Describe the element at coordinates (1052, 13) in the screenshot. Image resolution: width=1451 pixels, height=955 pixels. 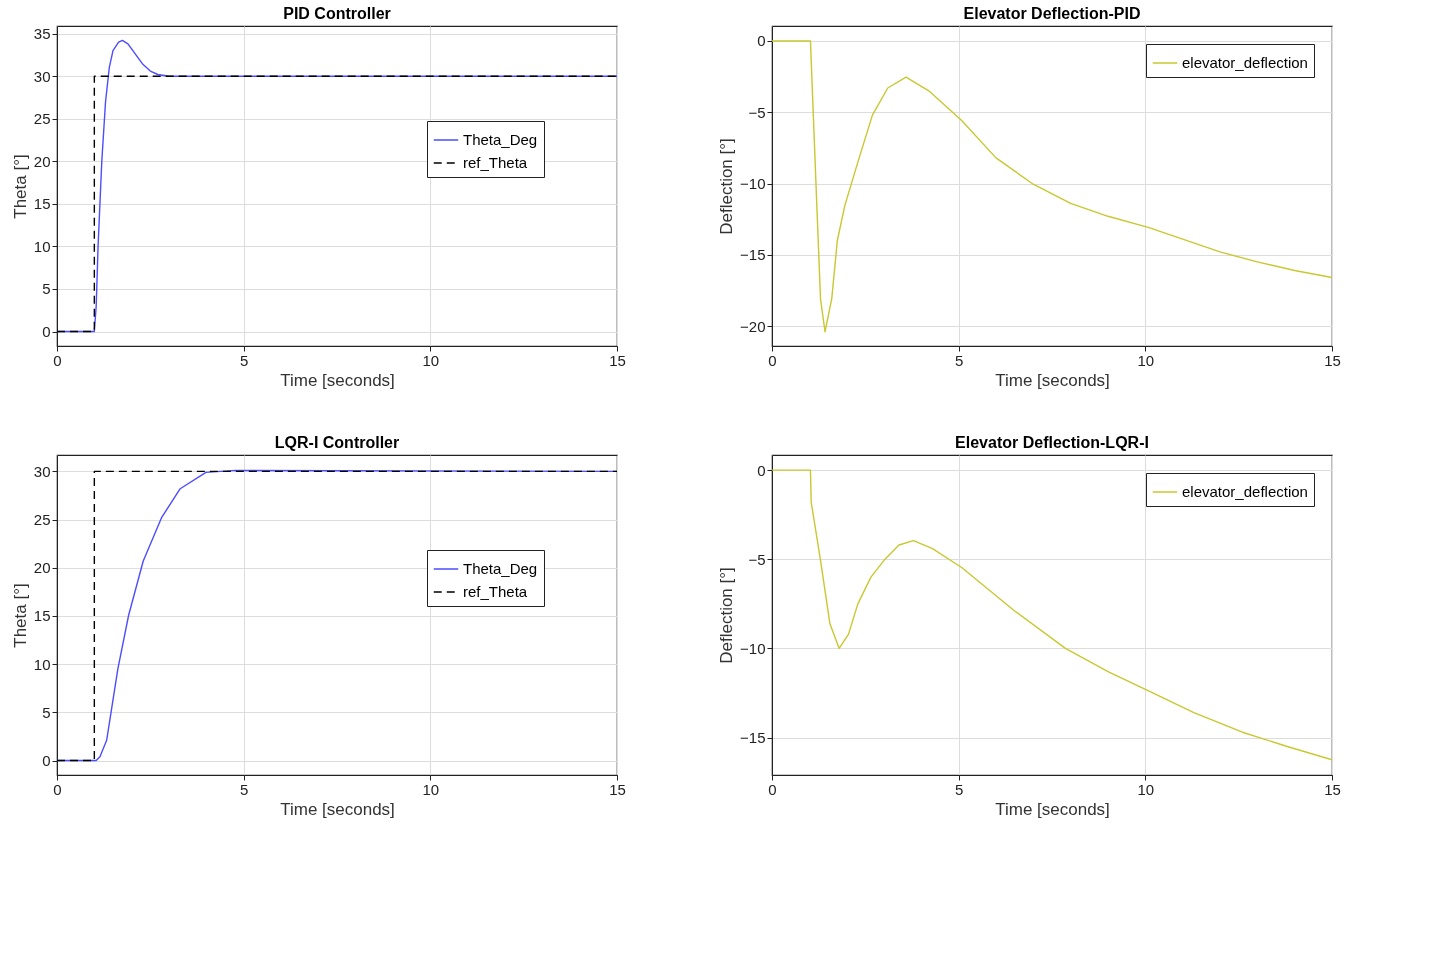
I see `chart-title: Elevator Deflection-PID` at that location.